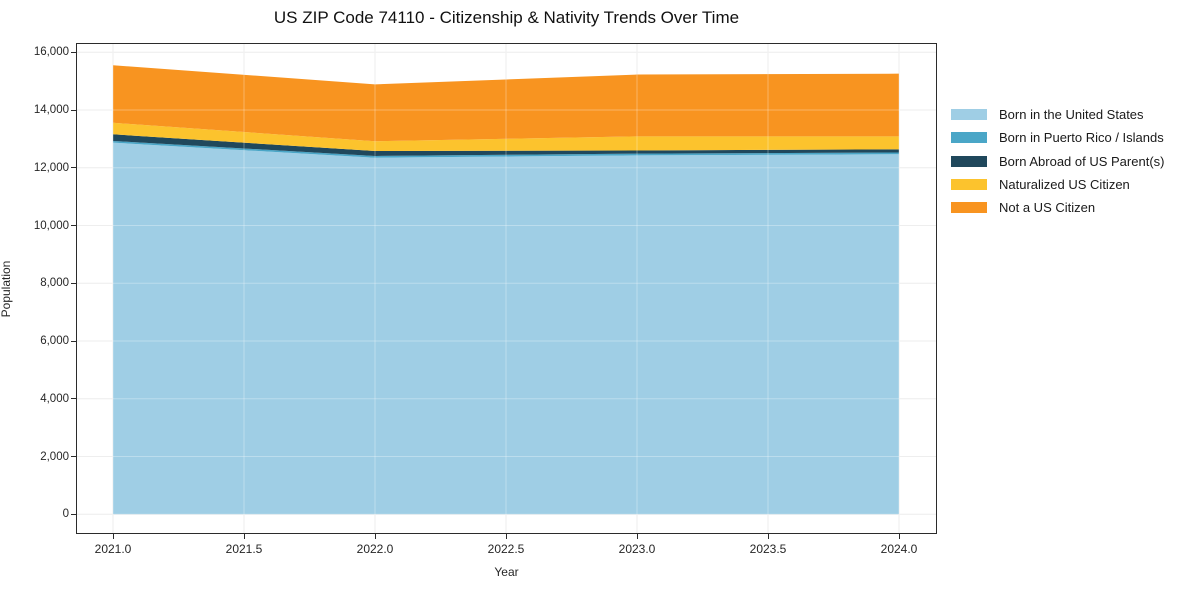  I want to click on y-tick-label: 4,000, so click(54, 398).